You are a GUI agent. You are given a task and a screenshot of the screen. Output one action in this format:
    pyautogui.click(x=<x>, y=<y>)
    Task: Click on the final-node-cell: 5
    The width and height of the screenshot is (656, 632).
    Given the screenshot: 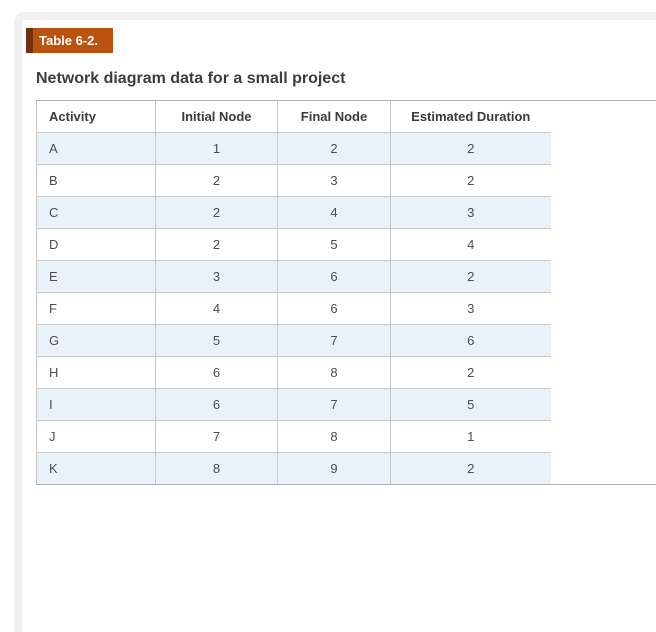 What is the action you would take?
    pyautogui.click(x=334, y=244)
    